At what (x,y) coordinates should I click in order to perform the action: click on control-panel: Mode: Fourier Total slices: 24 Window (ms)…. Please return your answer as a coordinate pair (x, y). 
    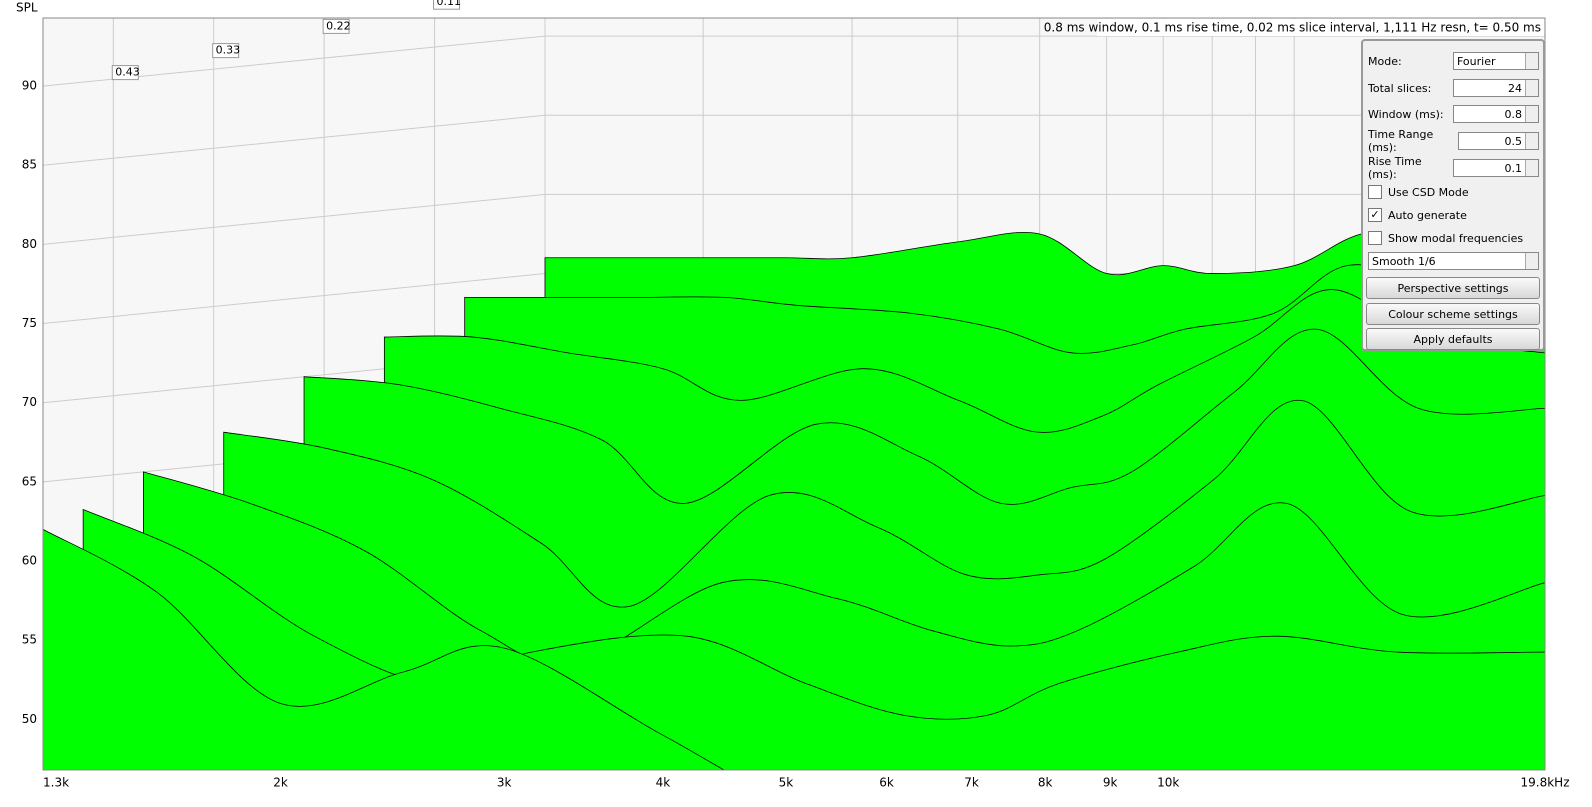
    Looking at the image, I should click on (1453, 195).